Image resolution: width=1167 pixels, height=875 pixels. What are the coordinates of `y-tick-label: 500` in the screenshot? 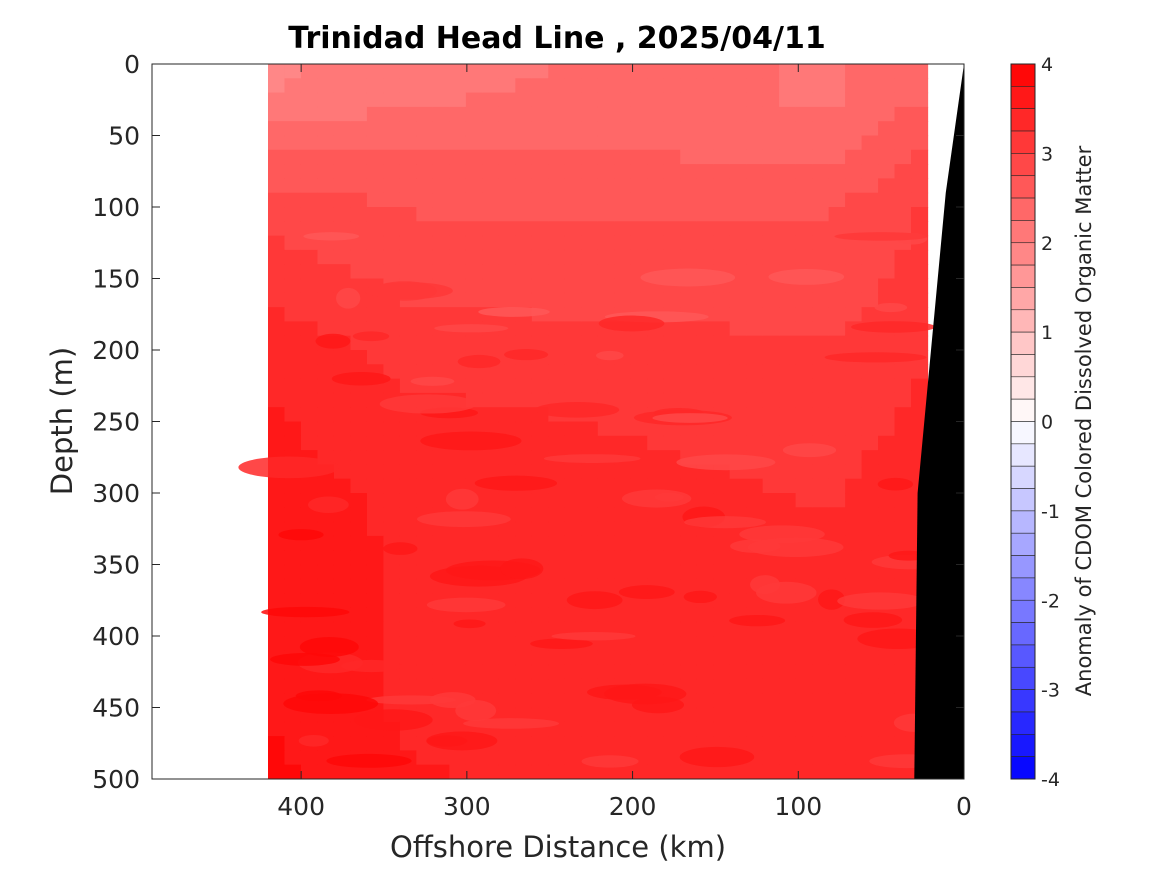 It's located at (116, 779).